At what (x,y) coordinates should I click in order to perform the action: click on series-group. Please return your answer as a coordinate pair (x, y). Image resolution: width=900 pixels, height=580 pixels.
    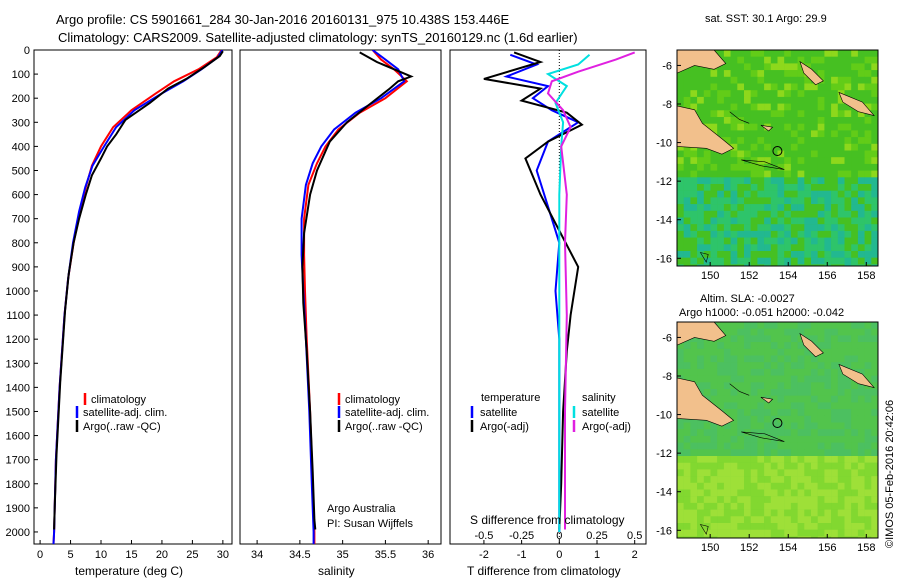
    Looking at the image, I should click on (357, 297).